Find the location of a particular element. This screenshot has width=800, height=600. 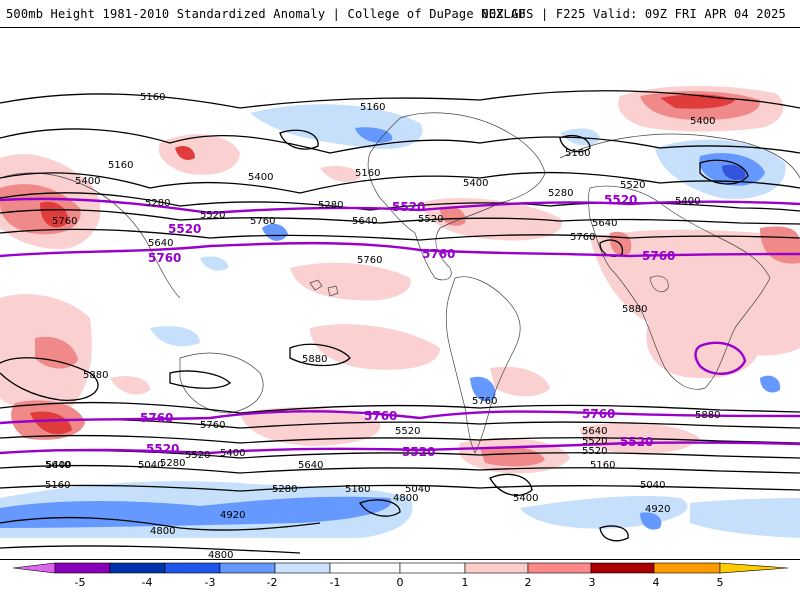

colorbar-tick: 3 is located at coordinates (592, 582).